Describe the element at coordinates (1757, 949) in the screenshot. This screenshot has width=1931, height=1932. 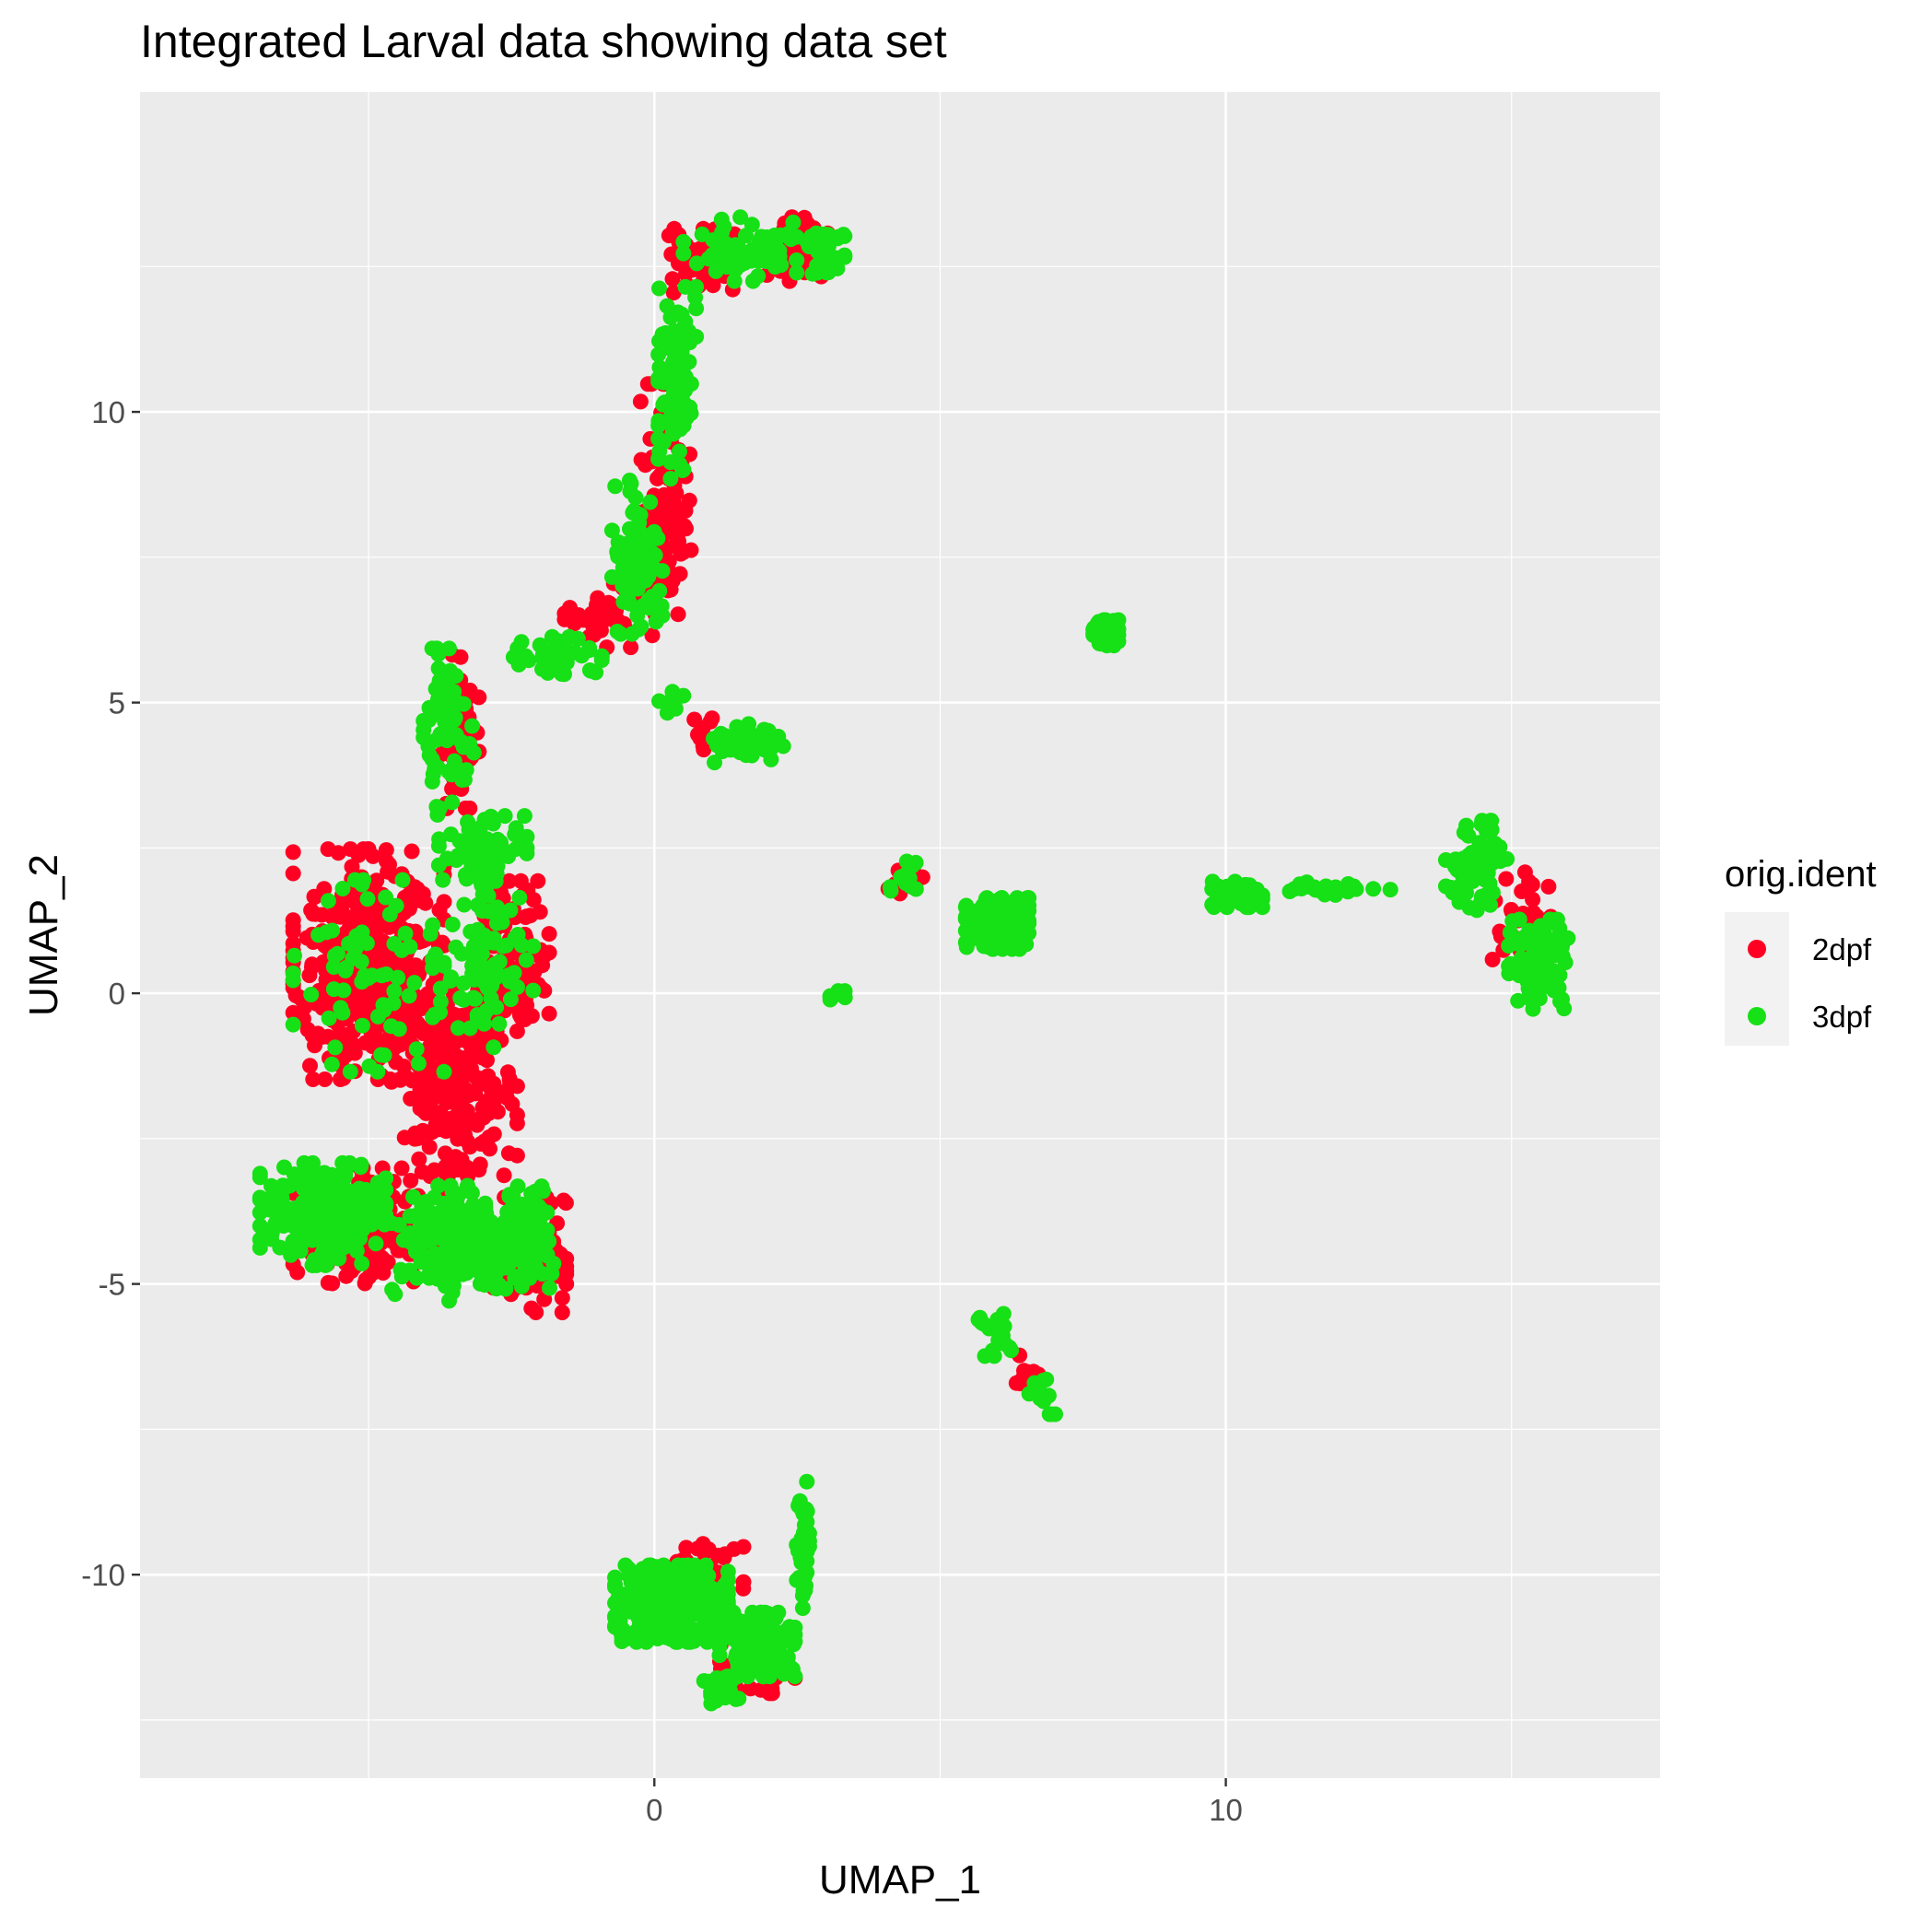
I see `legend-dot-2dpf` at that location.